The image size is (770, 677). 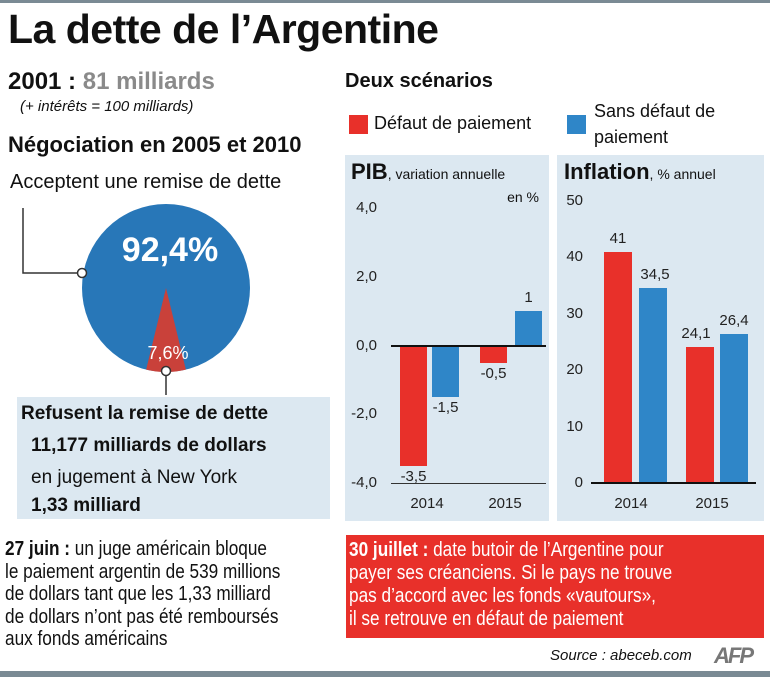 What do you see at coordinates (145, 413) in the screenshot?
I see `refuse-heading: Refusent la remise de dette` at bounding box center [145, 413].